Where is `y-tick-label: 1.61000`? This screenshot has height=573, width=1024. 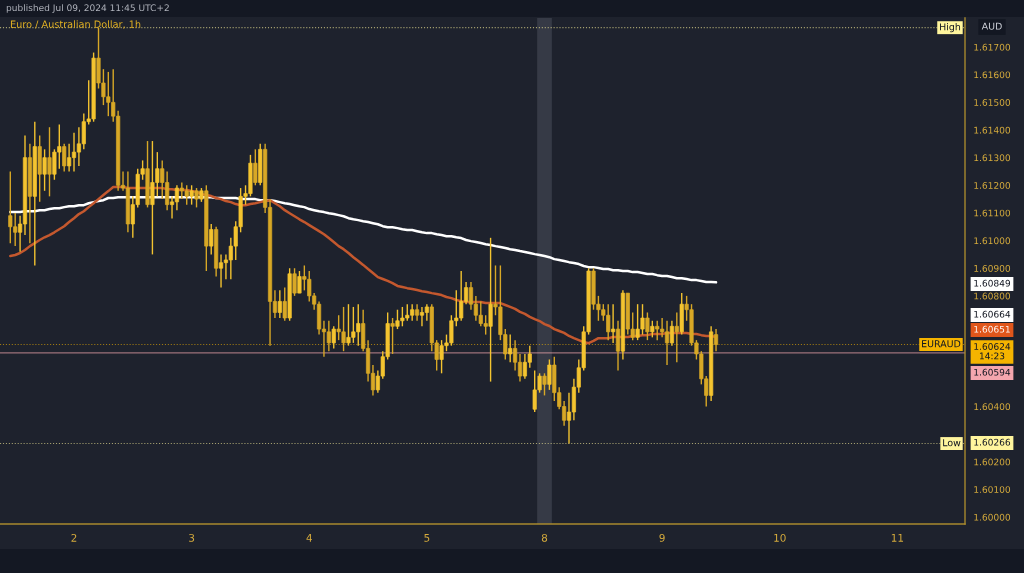 y-tick-label: 1.61000 is located at coordinates (992, 241).